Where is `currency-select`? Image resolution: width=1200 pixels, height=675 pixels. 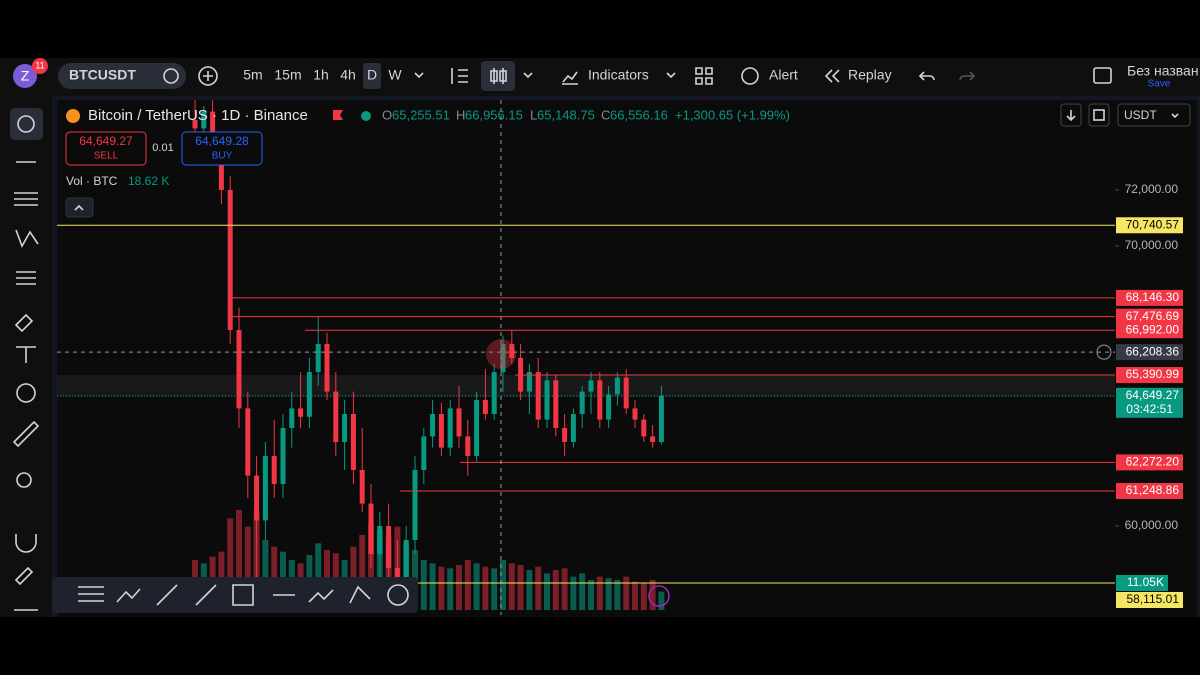
currency-select is located at coordinates (1154, 115).